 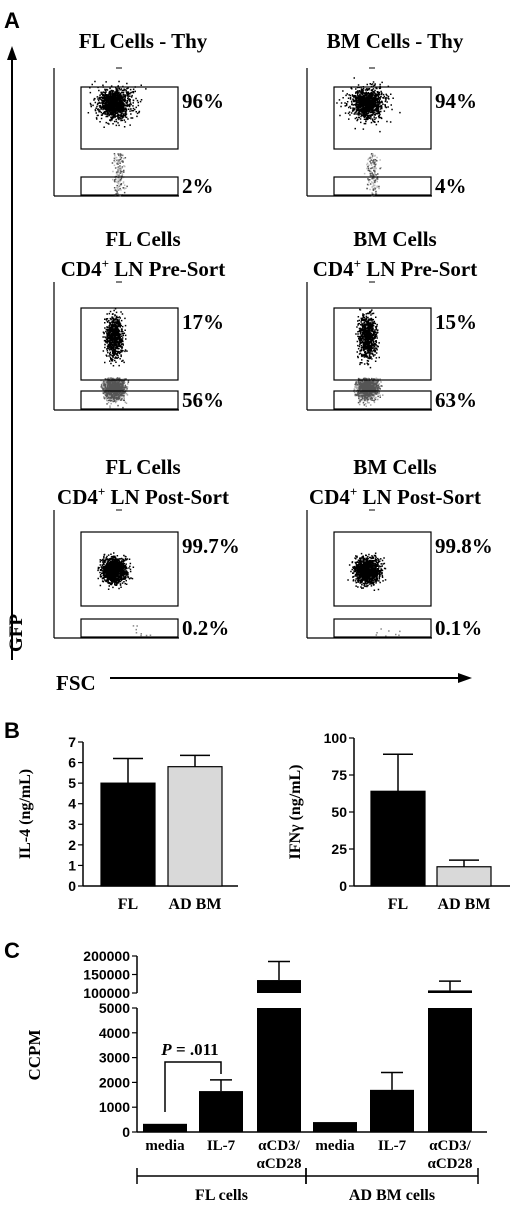 What do you see at coordinates (339, 775) in the screenshot?
I see `y-tick-label: 75` at bounding box center [339, 775].